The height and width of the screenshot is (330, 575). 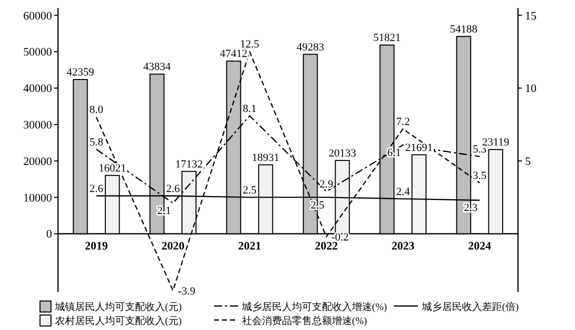 What do you see at coordinates (189, 164) in the screenshot?
I see `data-label: 17132` at bounding box center [189, 164].